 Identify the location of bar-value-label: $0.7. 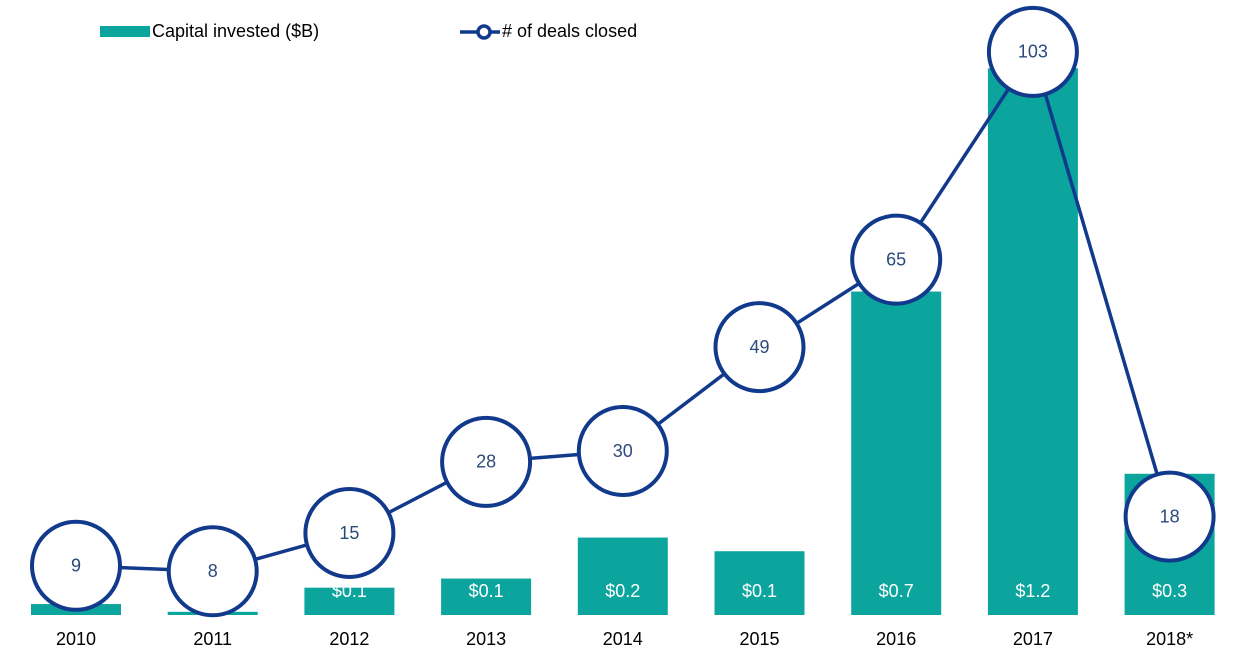
(896, 591).